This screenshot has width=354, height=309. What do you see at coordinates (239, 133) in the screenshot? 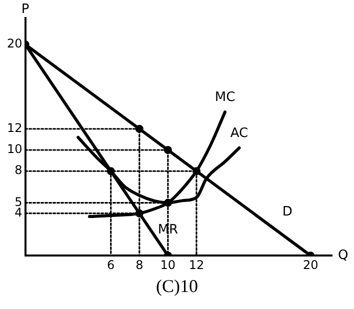
I see `series-label: AC` at bounding box center [239, 133].